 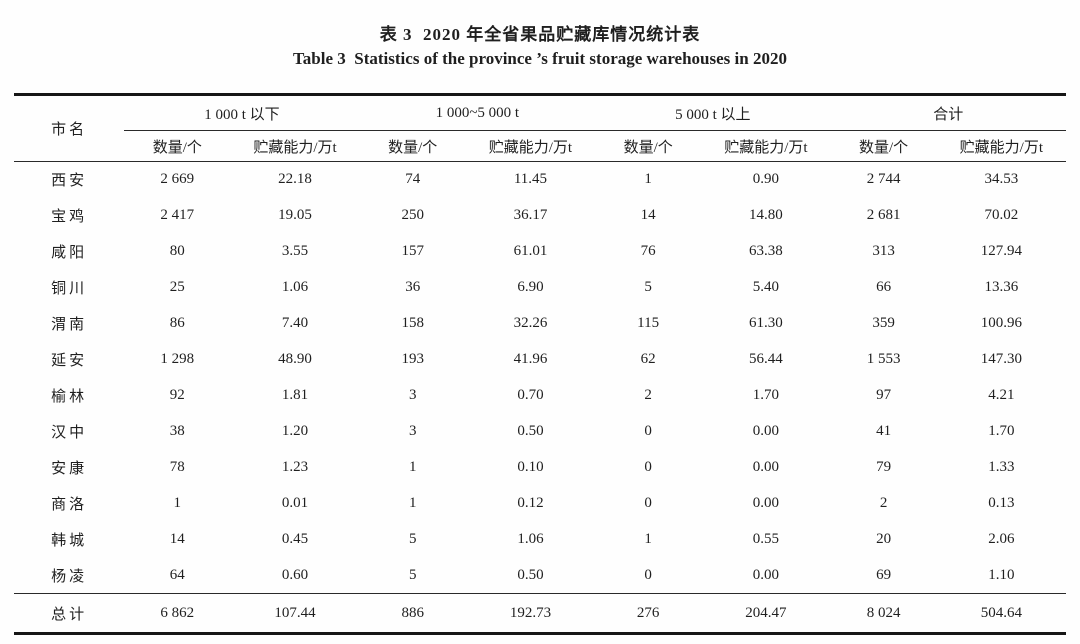 What do you see at coordinates (412, 431) in the screenshot?
I see `data-cell: 3` at bounding box center [412, 431].